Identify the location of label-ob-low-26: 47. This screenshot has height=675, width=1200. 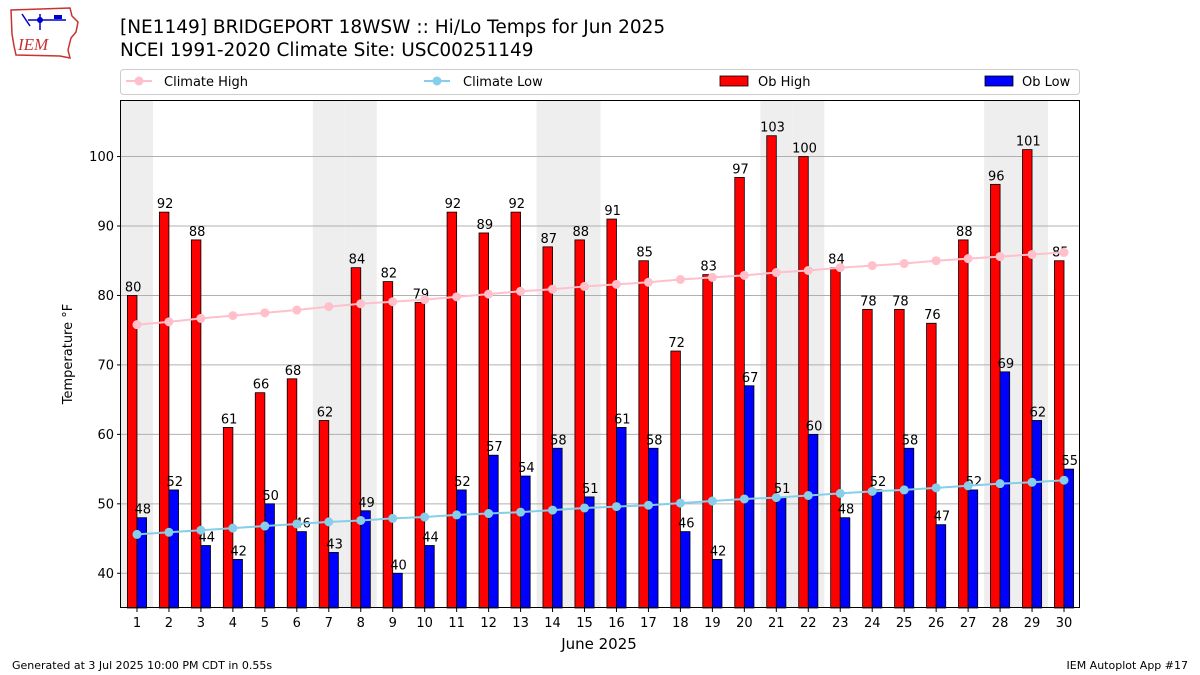
(942, 517).